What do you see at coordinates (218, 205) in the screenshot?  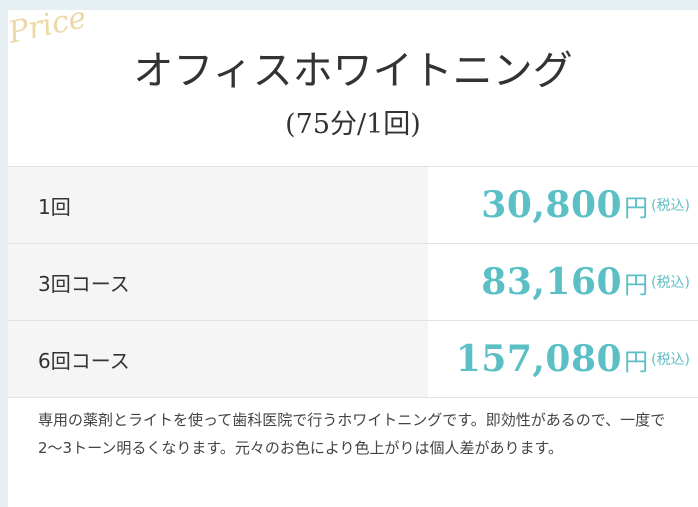 I see `row-label-cell: 1回` at bounding box center [218, 205].